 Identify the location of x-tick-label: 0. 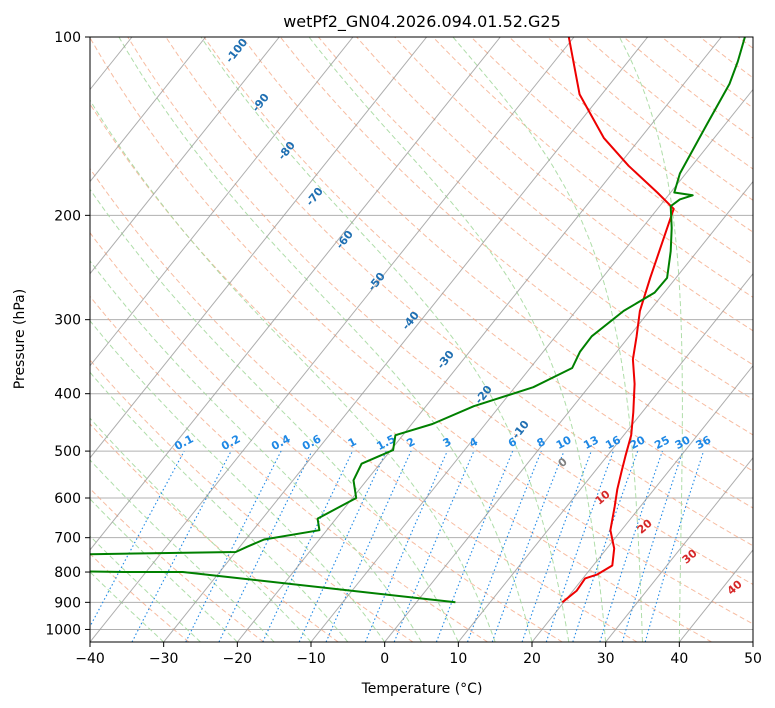
(384, 659).